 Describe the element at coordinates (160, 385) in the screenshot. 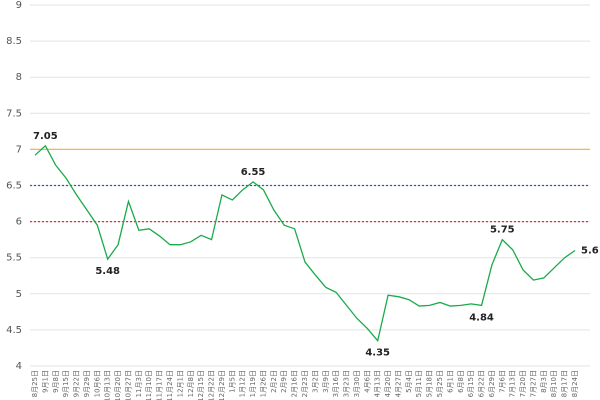

I see `x-tick-label: 11月17日` at that location.